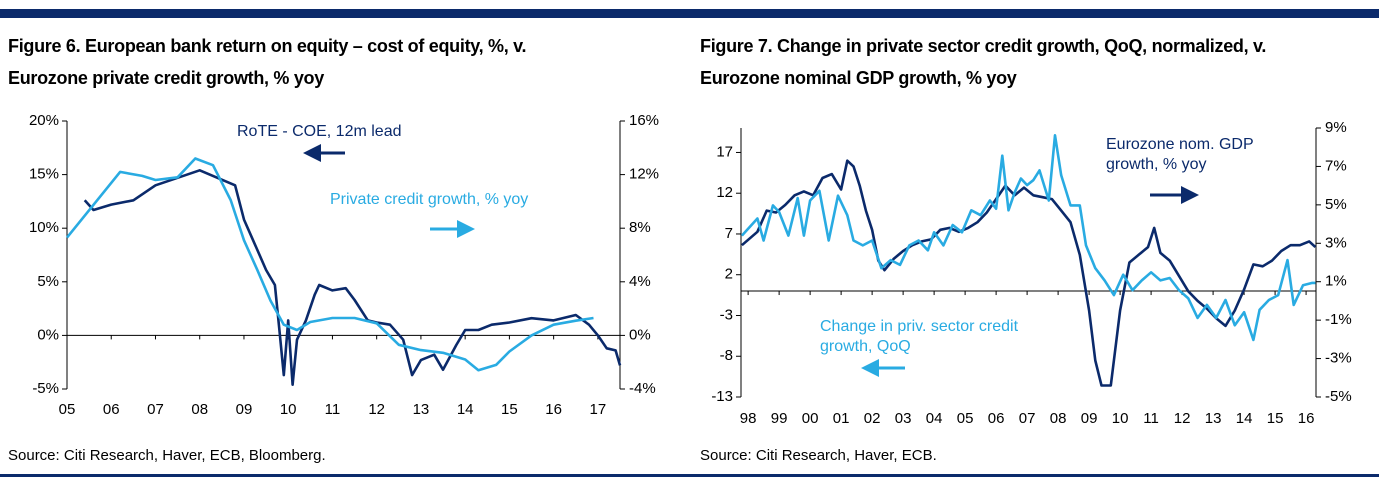 The image size is (1379, 494). What do you see at coordinates (934, 418) in the screenshot?
I see `x-tick-label: 04` at bounding box center [934, 418].